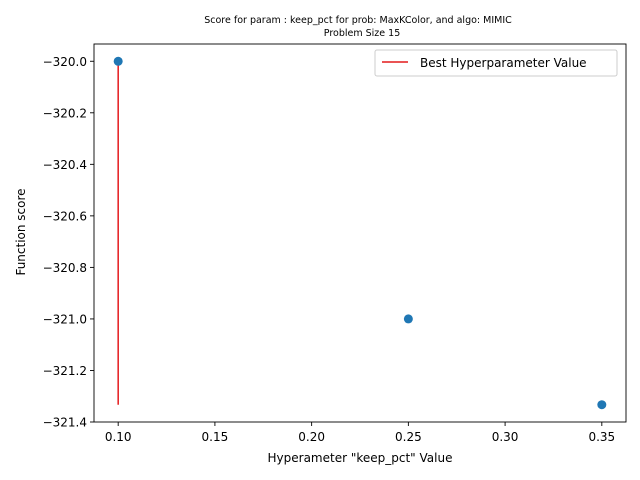 The height and width of the screenshot is (480, 640). Describe the element at coordinates (65, 216) in the screenshot. I see `y-tick-label: −320.6` at that location.